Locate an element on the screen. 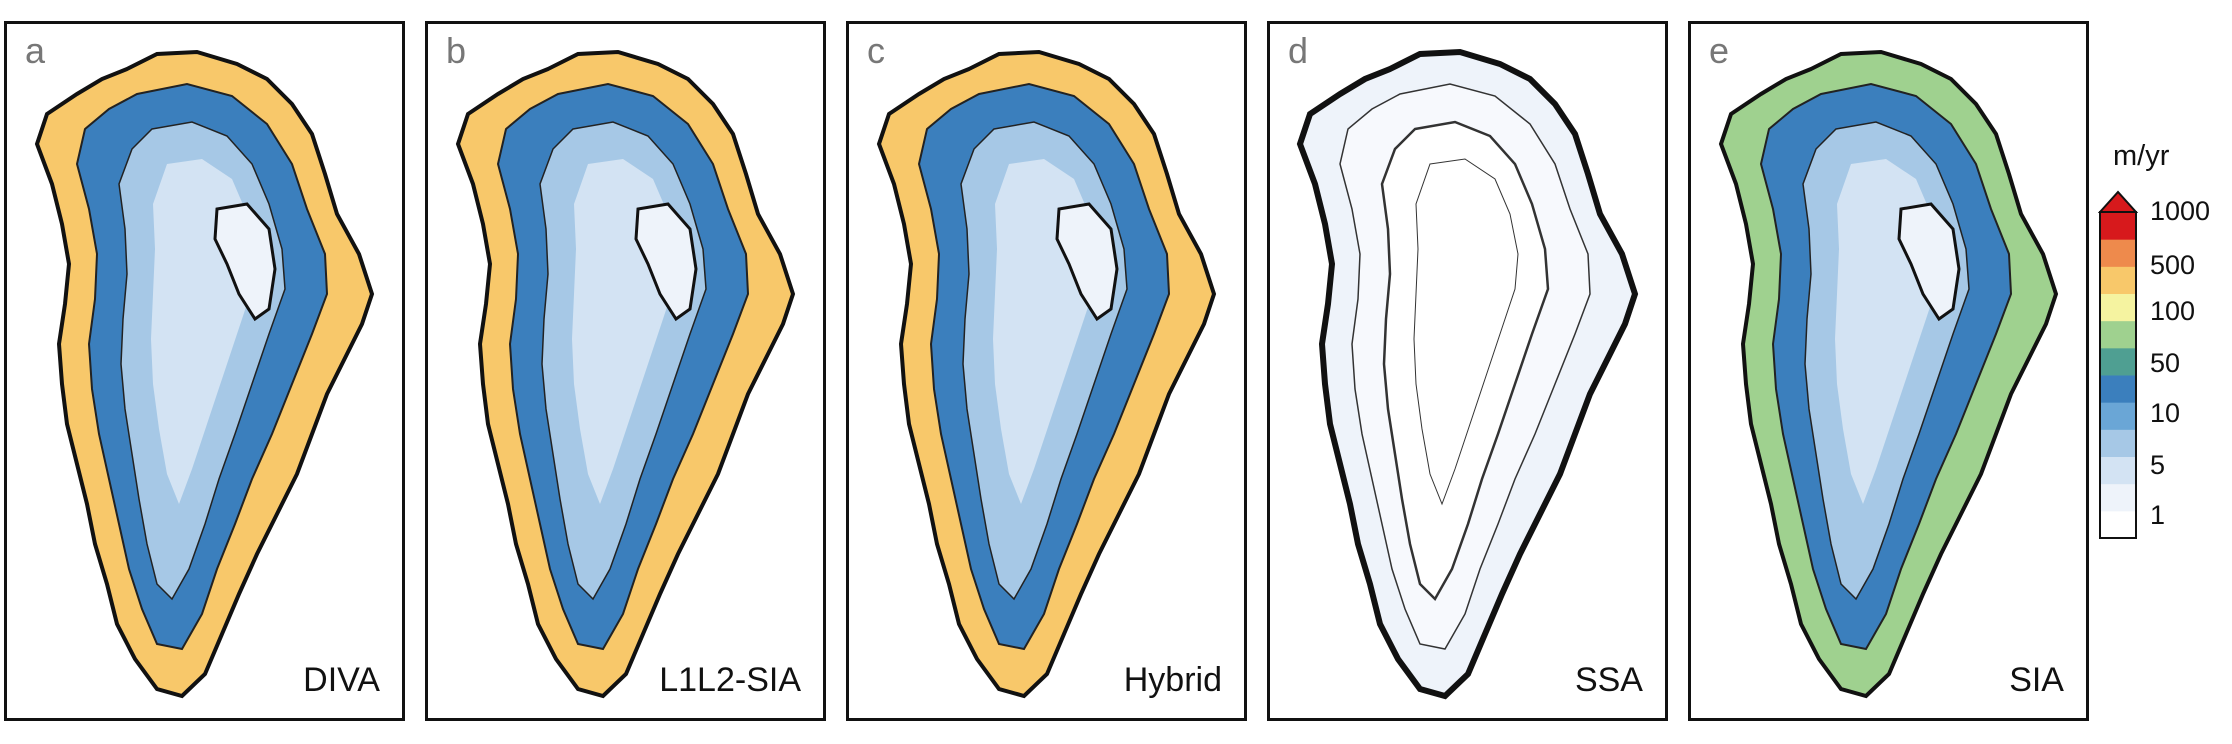  panel-letter: e is located at coordinates (1719, 50).